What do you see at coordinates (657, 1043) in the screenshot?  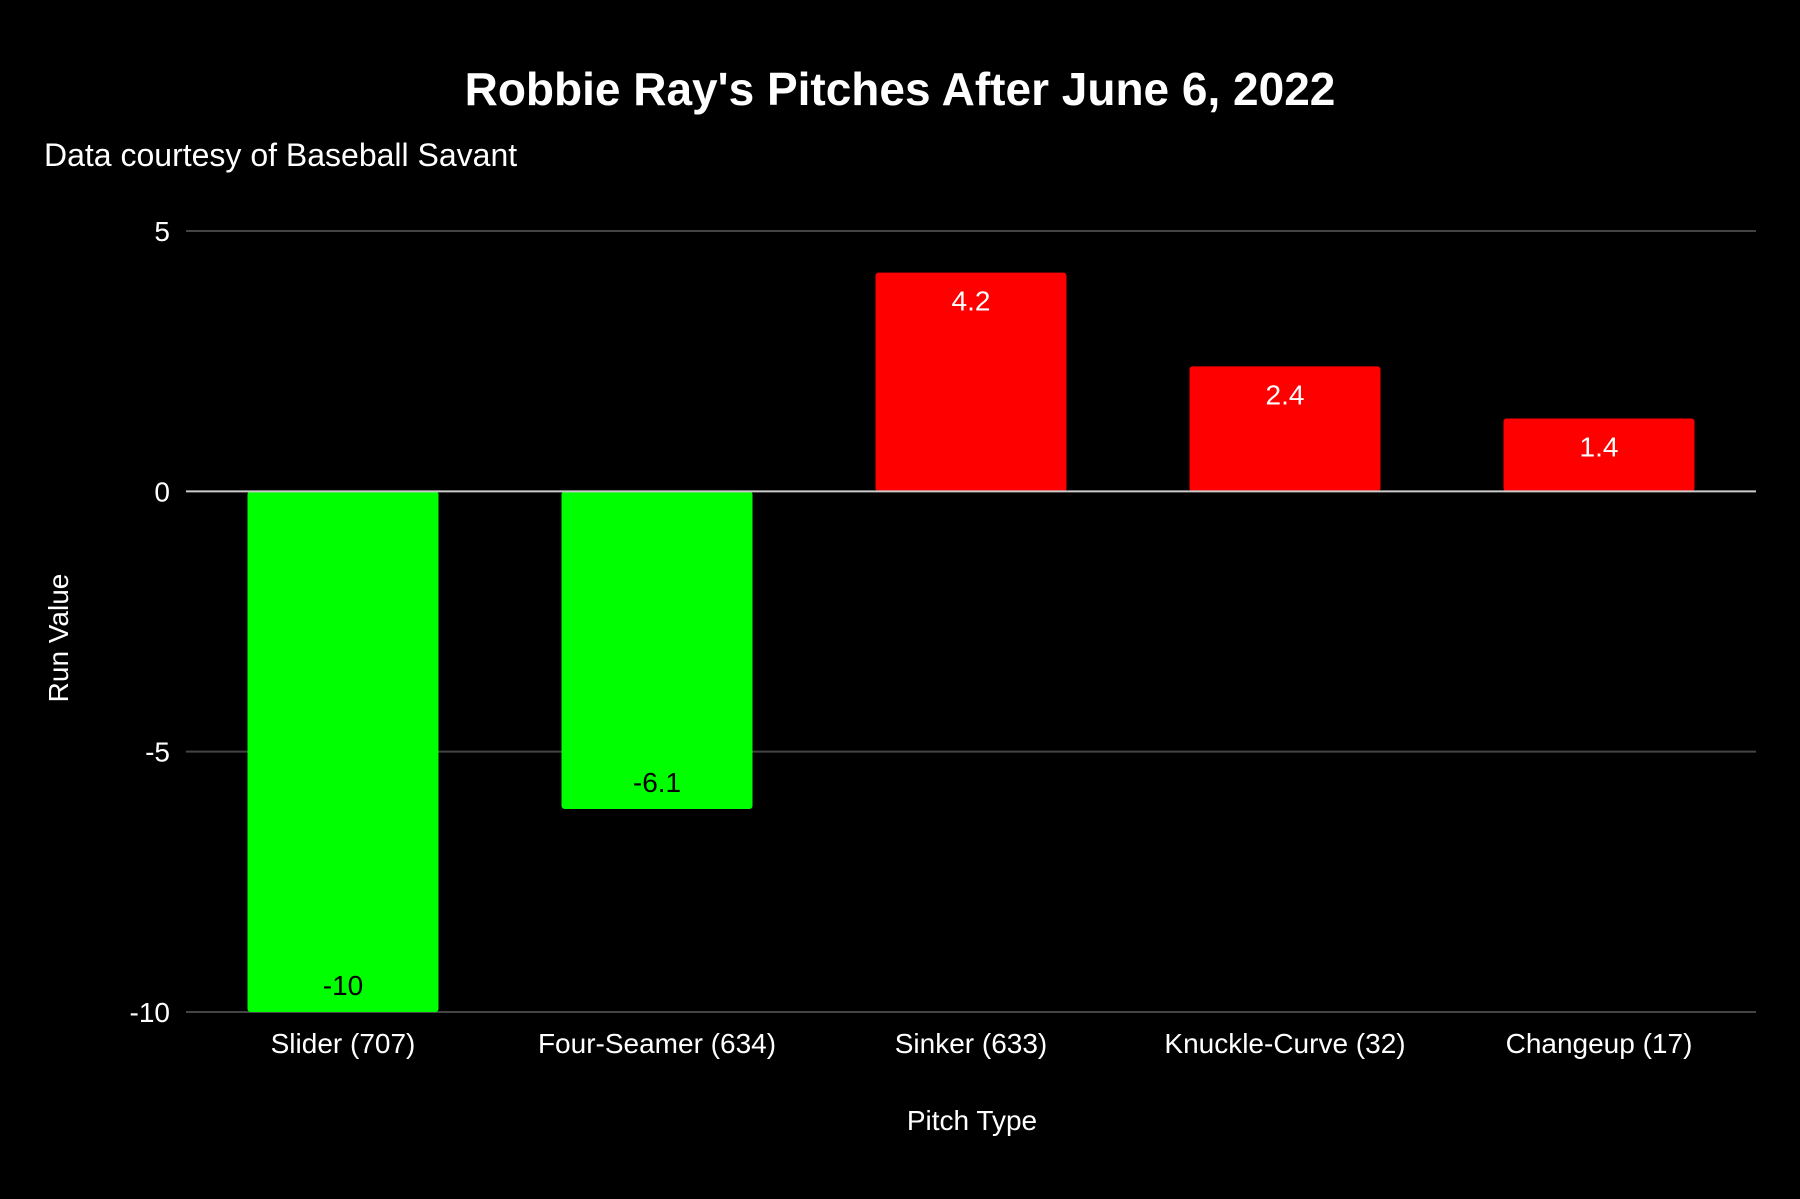 I see `x-tick-label: Four-Seamer (634)` at bounding box center [657, 1043].